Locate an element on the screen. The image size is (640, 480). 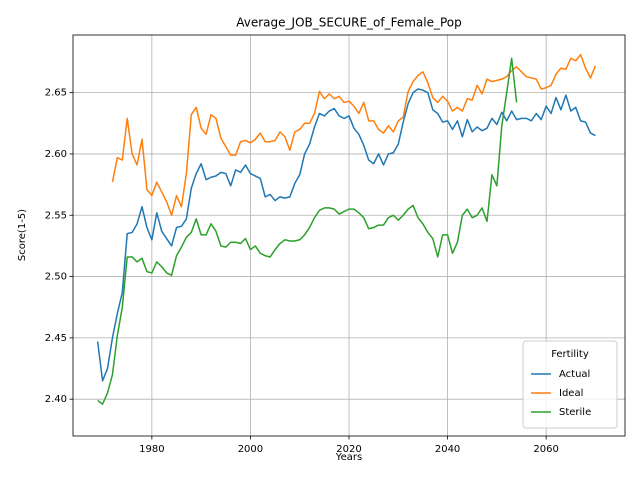
y-tick-label: 2.55 is located at coordinates (56, 215).